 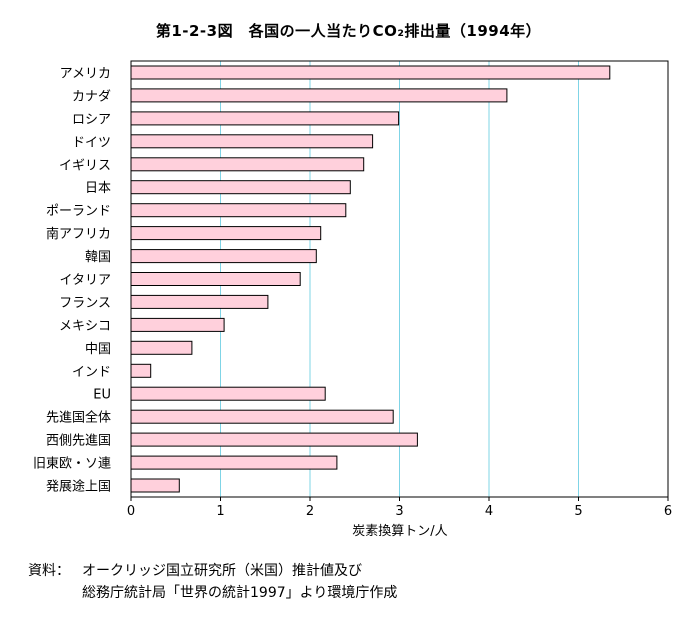 I want to click on category-label: ドイツ, so click(x=91, y=142).